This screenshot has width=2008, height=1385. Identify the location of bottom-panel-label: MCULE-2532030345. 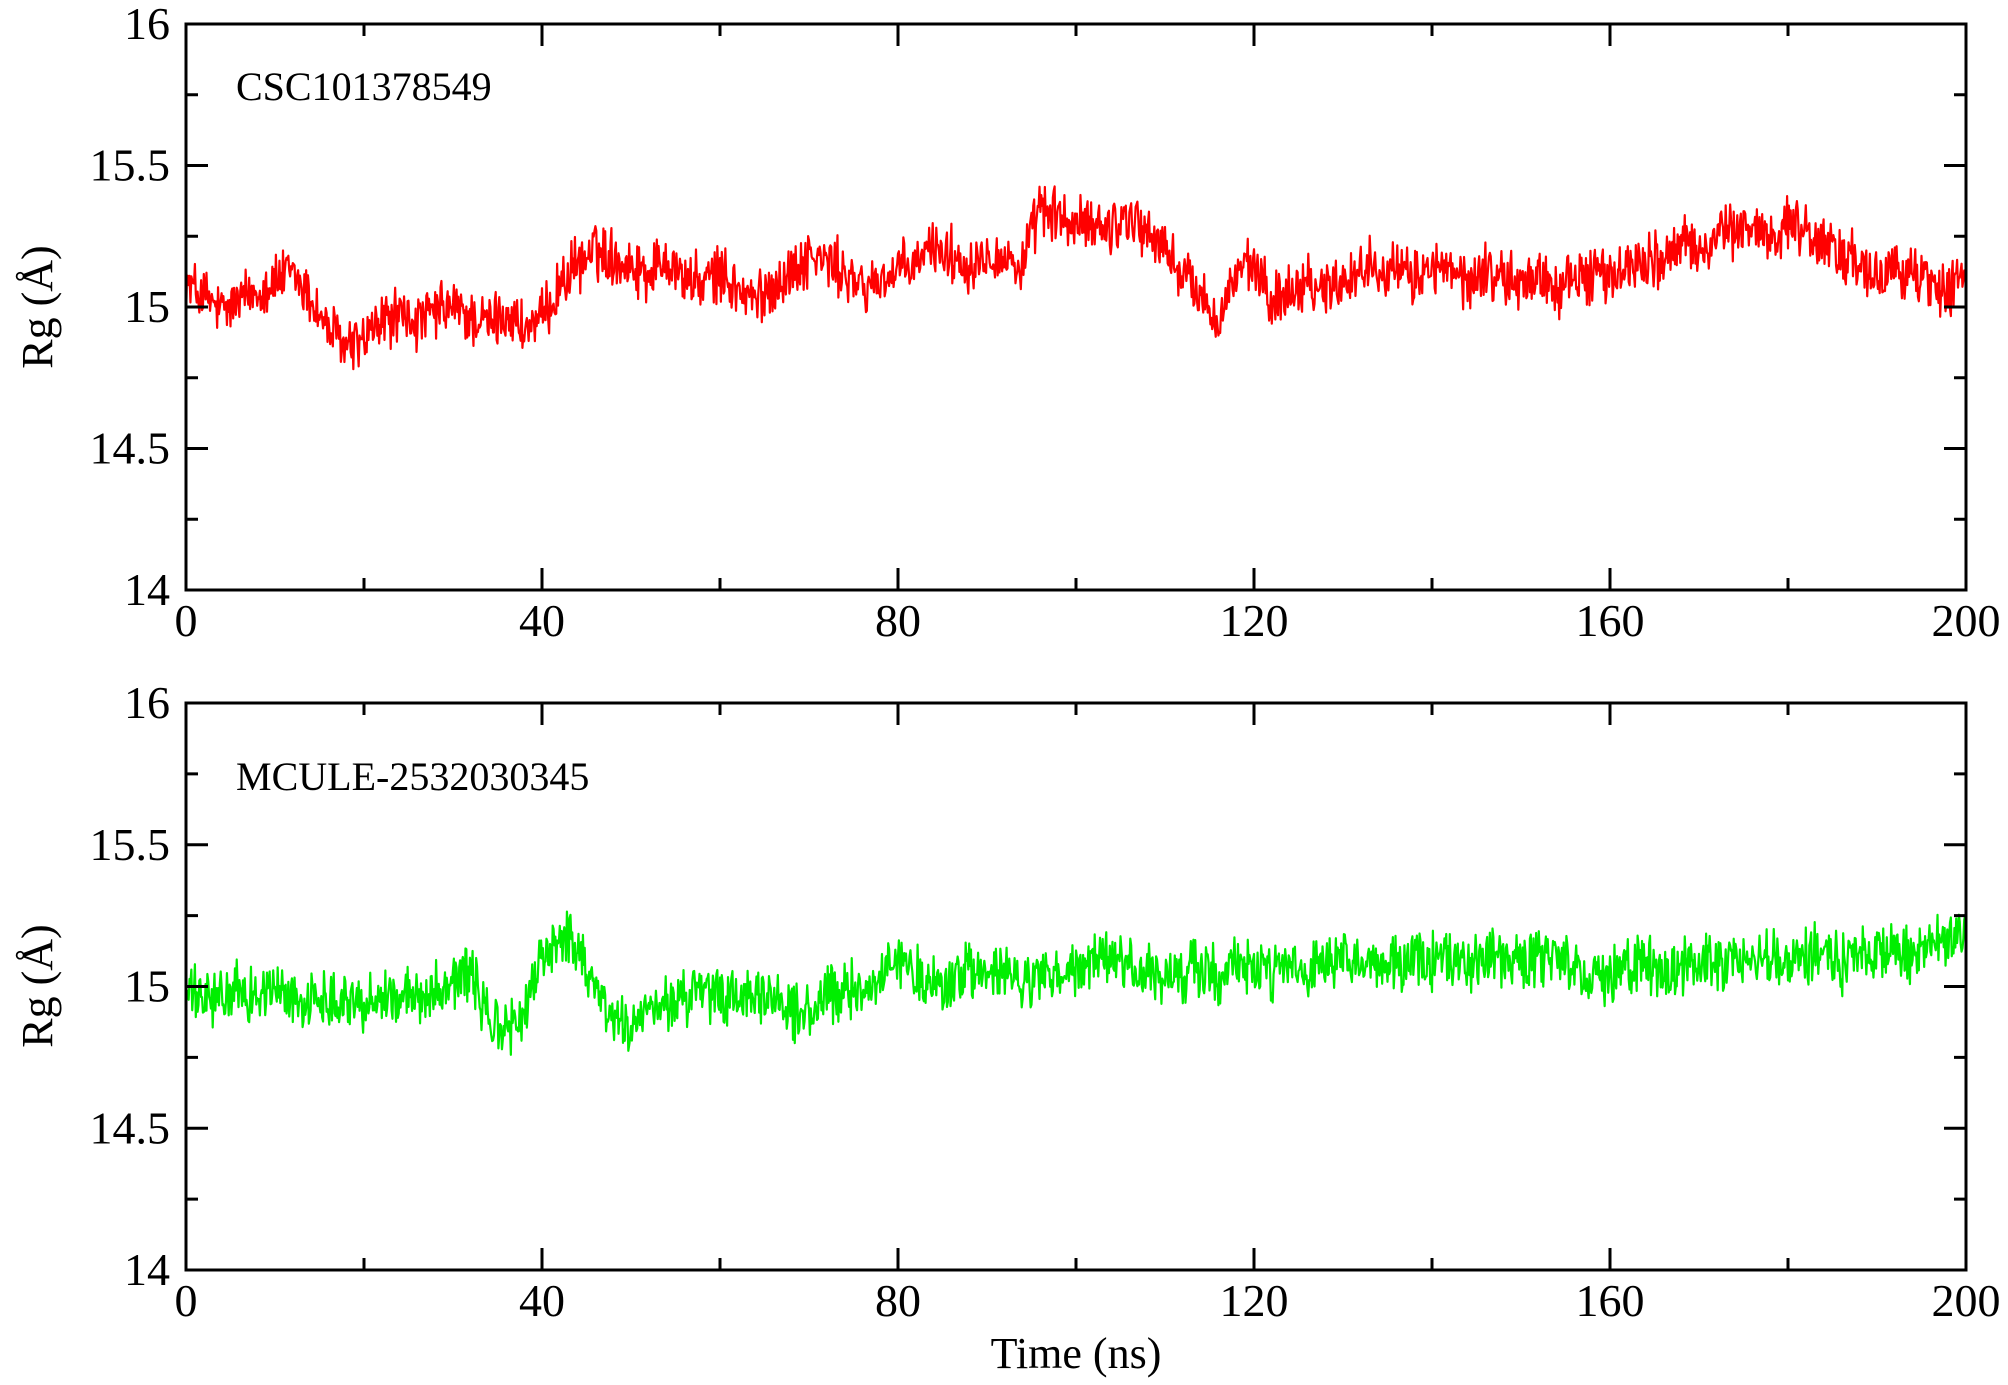
(412, 776).